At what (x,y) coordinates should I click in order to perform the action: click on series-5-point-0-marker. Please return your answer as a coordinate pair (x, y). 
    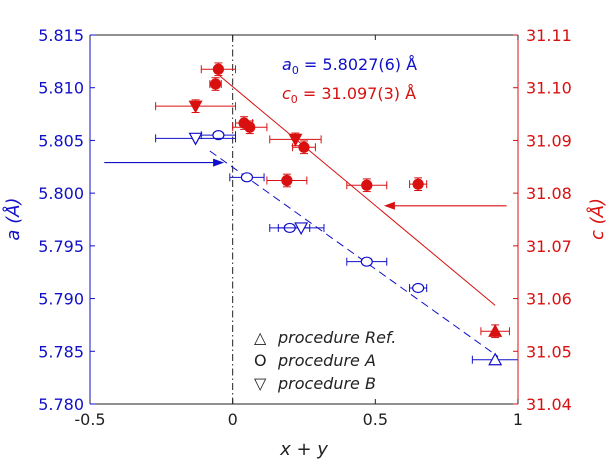
    Looking at the image, I should click on (495, 330).